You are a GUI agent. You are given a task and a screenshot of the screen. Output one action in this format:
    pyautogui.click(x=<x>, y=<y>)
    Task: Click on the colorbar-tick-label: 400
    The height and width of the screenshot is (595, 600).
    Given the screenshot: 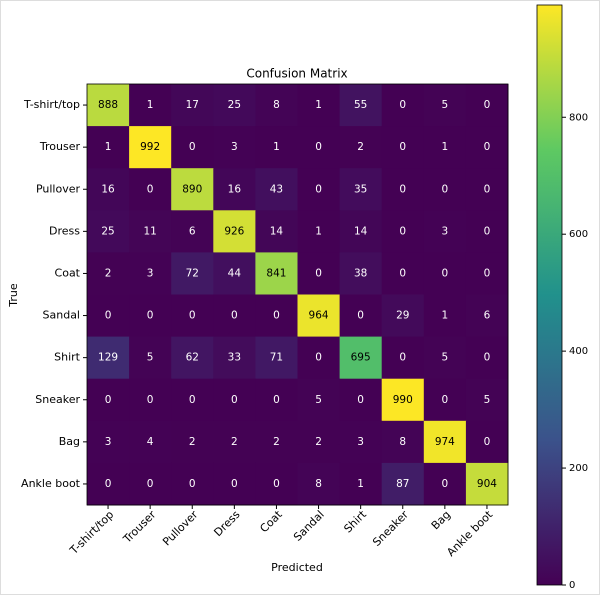 What is the action you would take?
    pyautogui.click(x=578, y=351)
    